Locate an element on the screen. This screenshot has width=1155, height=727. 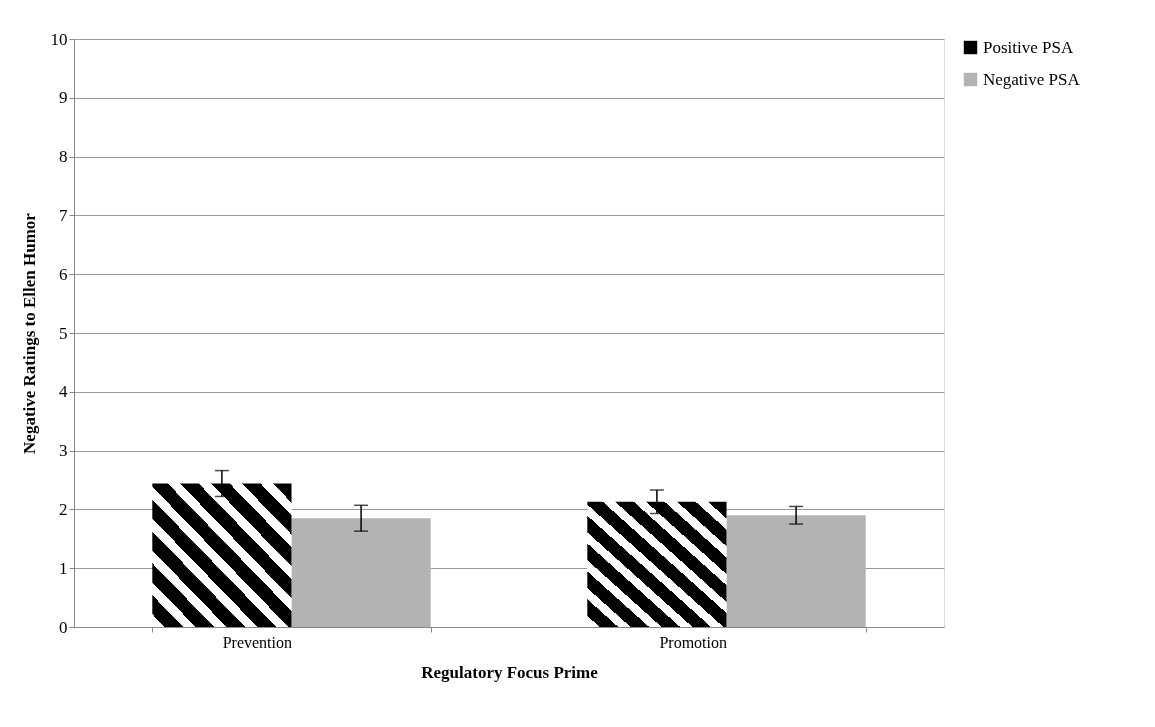
legend-label: Positive PSA is located at coordinates (1028, 47).